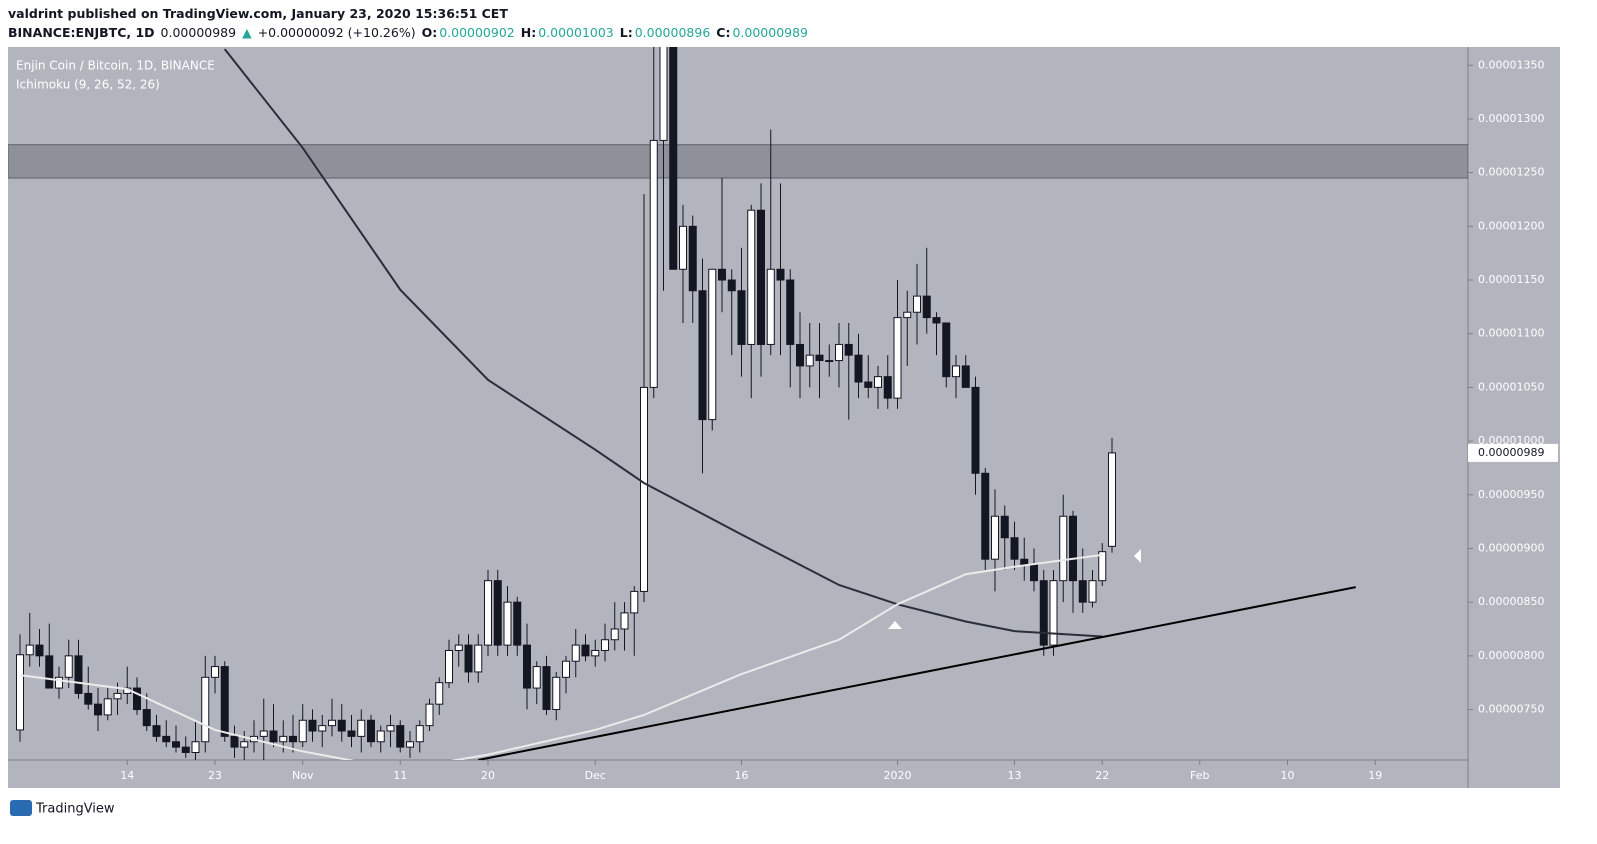 This screenshot has height=844, width=1597. What do you see at coordinates (1288, 775) in the screenshot?
I see `x-tick-label: 10` at bounding box center [1288, 775].